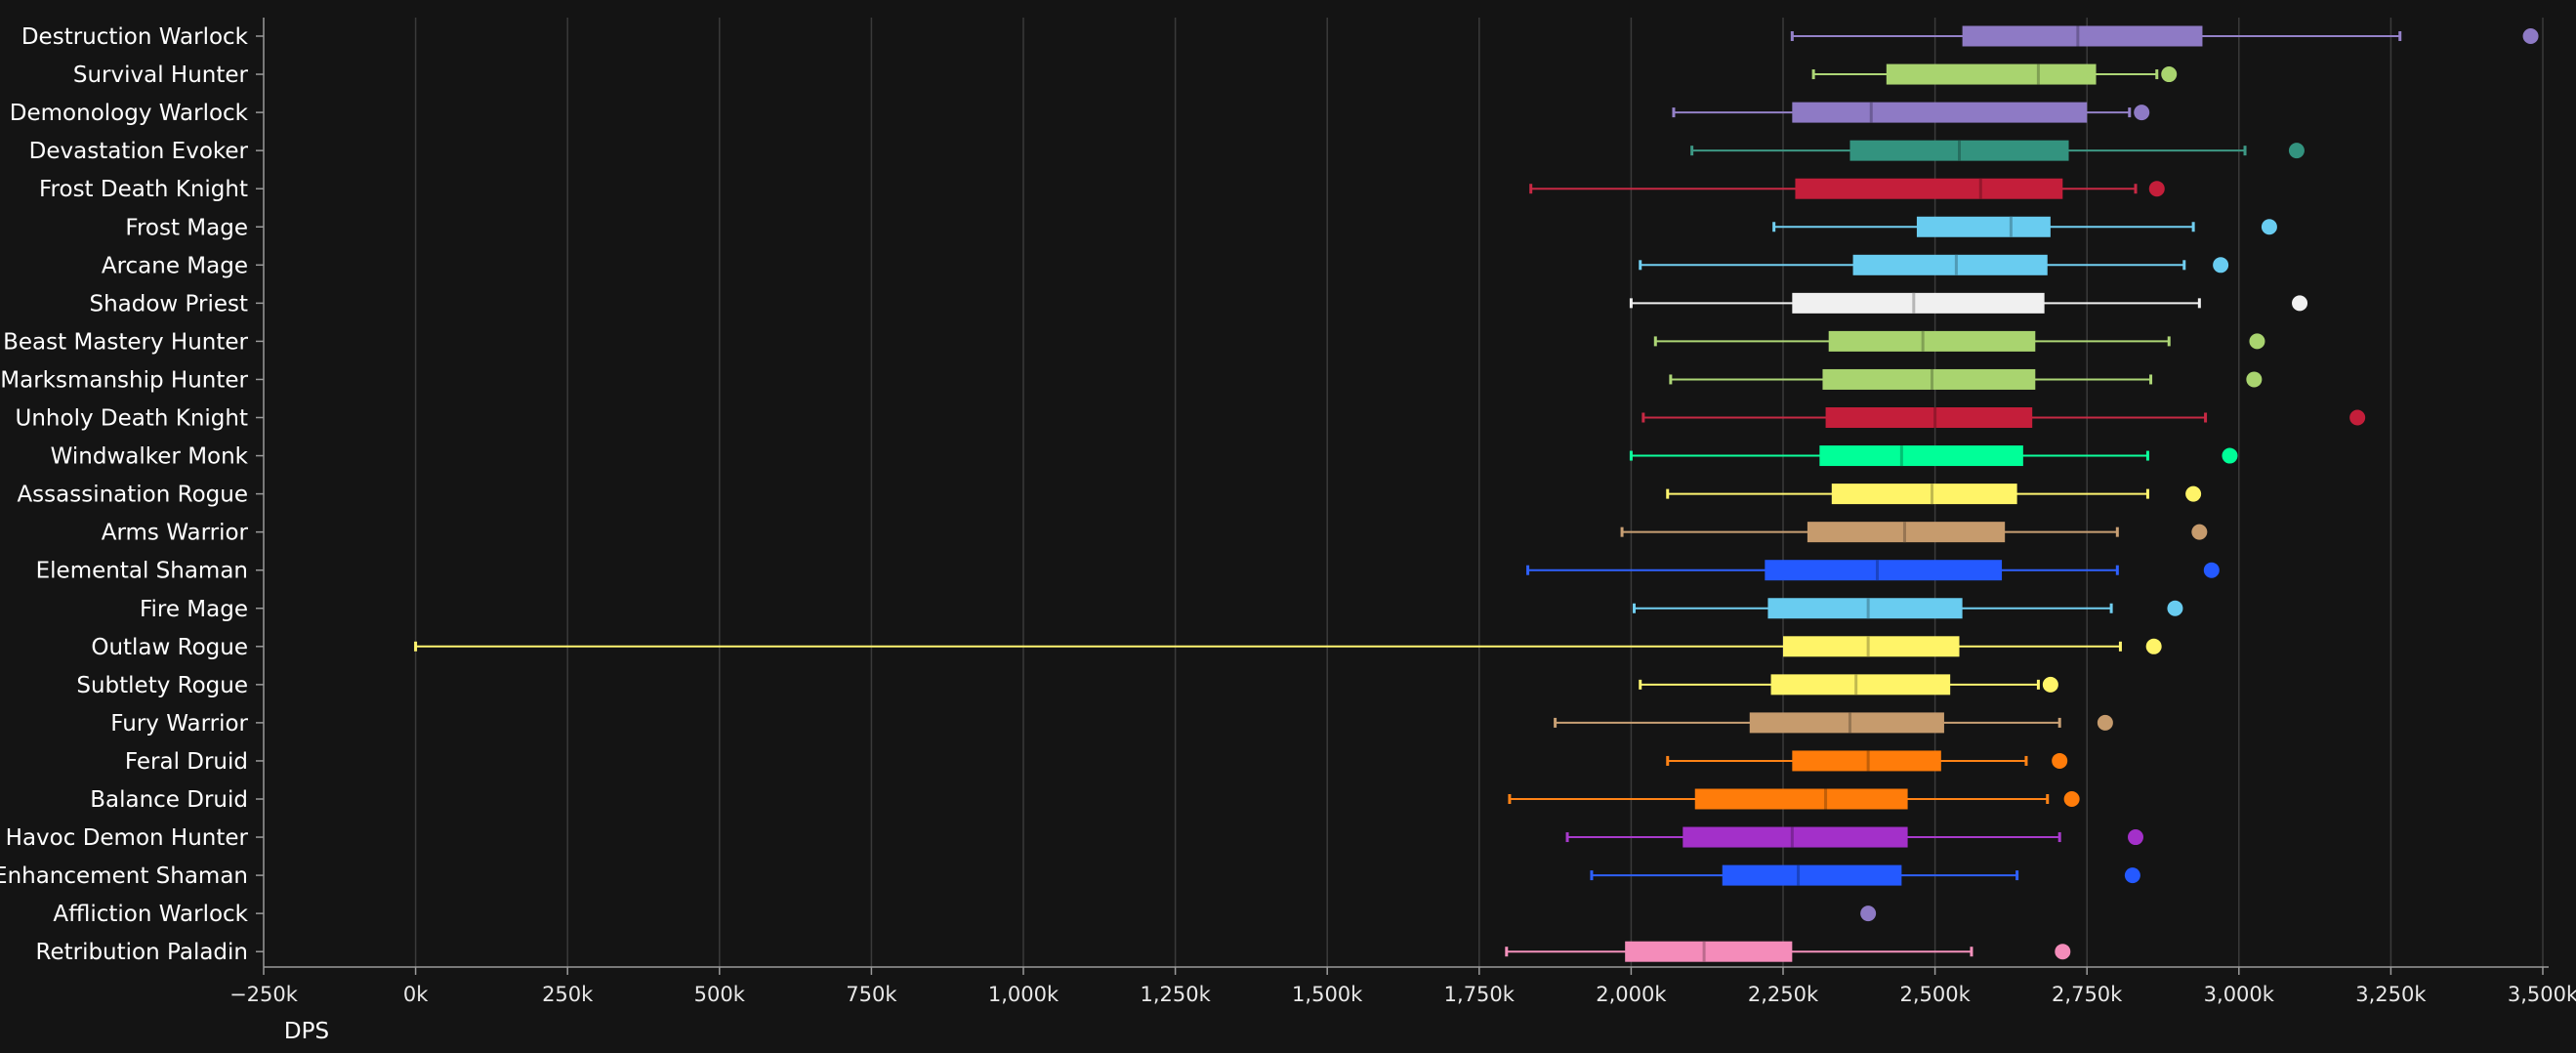  I want to click on x-tick-label: 500k, so click(720, 995).